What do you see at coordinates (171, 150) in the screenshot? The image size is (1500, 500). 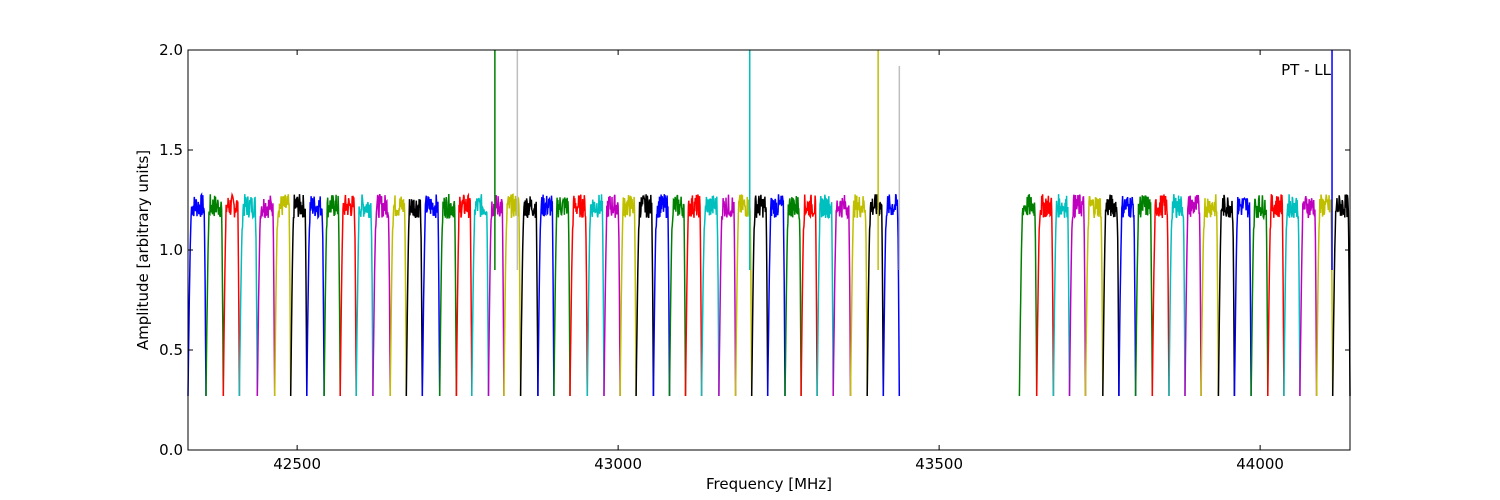 I see `y-tick-label: 1.5` at bounding box center [171, 150].